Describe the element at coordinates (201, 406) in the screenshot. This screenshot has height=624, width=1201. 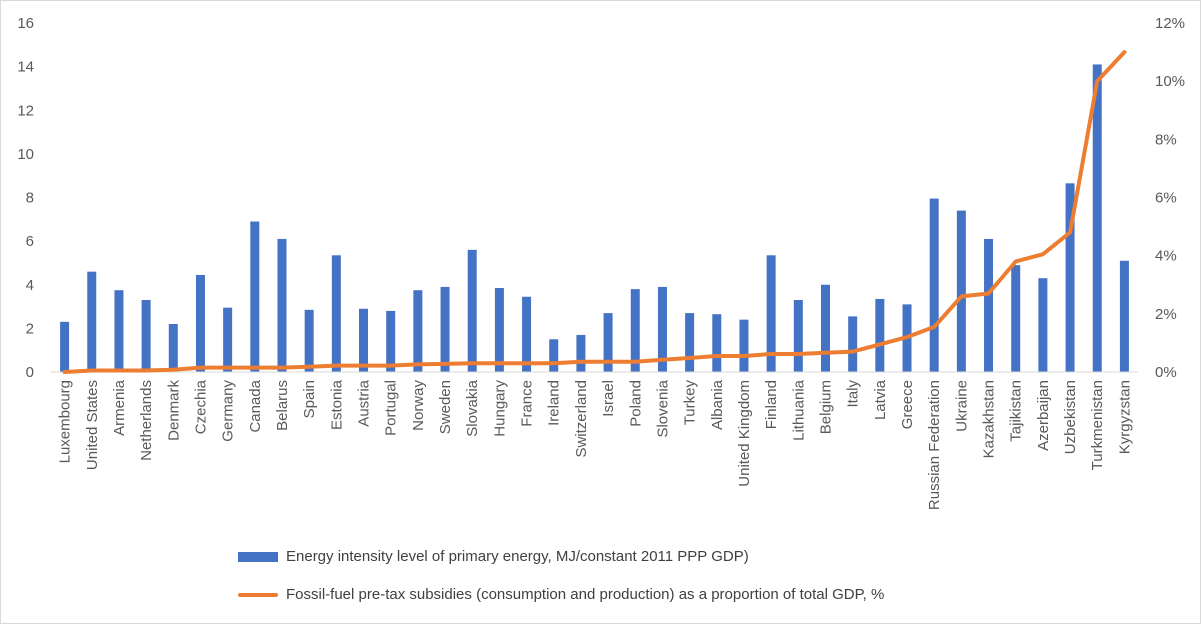
I see `category-label: Czechia` at that location.